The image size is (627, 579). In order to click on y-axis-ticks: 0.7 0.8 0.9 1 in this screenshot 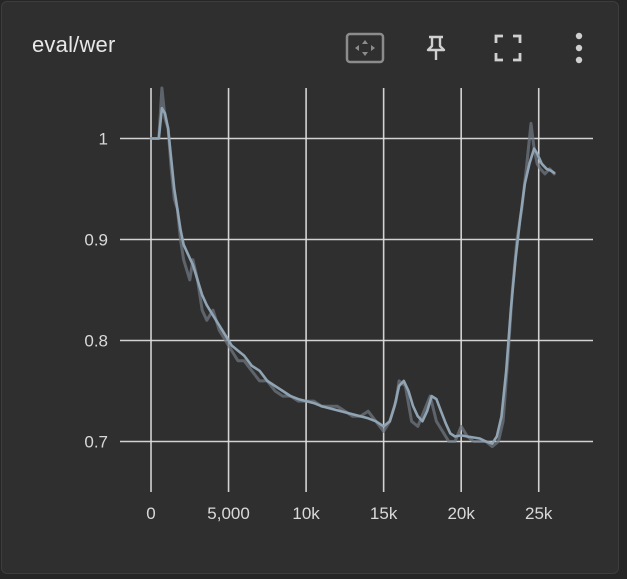, I will do `click(96, 291)`.